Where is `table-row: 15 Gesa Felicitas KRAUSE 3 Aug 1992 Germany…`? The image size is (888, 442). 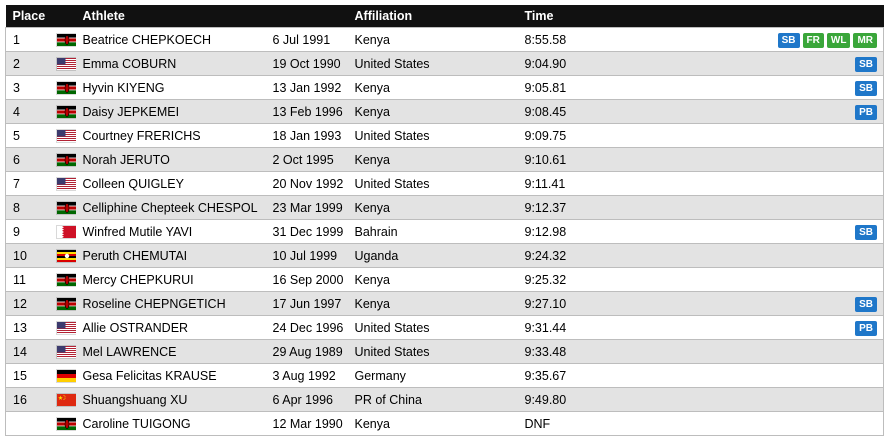 table-row: 15 Gesa Felicitas KRAUSE 3 Aug 1992 Germany… is located at coordinates (444, 375).